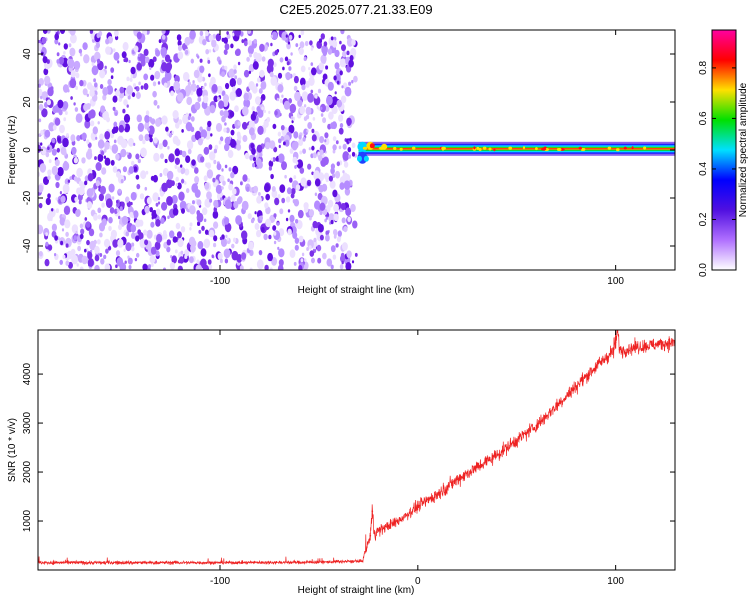 The width and height of the screenshot is (750, 600). What do you see at coordinates (703, 219) in the screenshot?
I see `colorbar-tick-label: 0.2` at bounding box center [703, 219].